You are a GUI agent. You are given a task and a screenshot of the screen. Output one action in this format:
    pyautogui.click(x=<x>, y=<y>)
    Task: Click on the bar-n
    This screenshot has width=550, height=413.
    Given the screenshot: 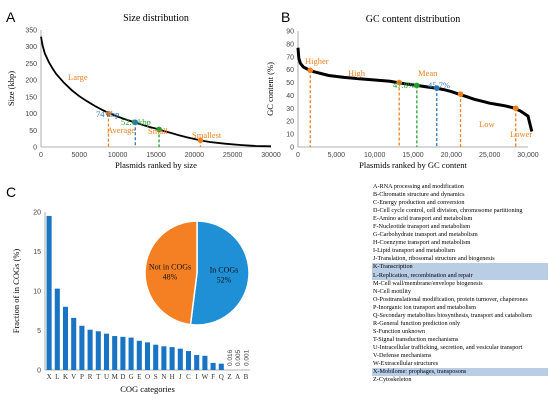 What is the action you would take?
    pyautogui.click(x=164, y=358)
    